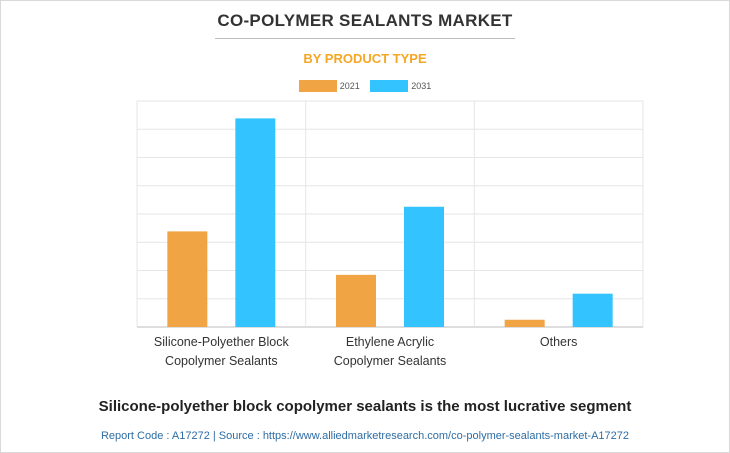 Image resolution: width=730 pixels, height=453 pixels. I want to click on legend-item-2031: 2031, so click(400, 86).